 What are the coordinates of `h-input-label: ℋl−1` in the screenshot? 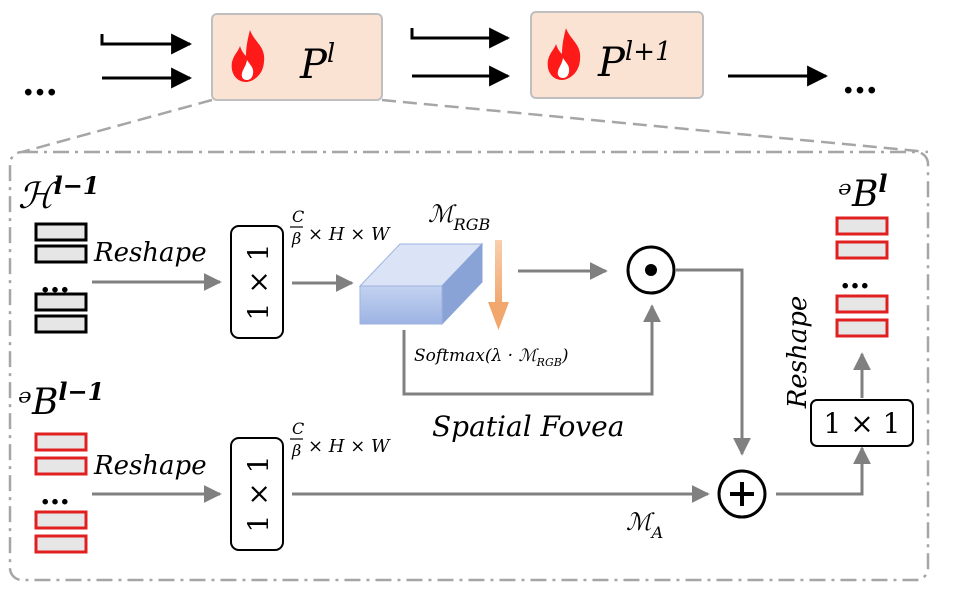 It's located at (59, 194).